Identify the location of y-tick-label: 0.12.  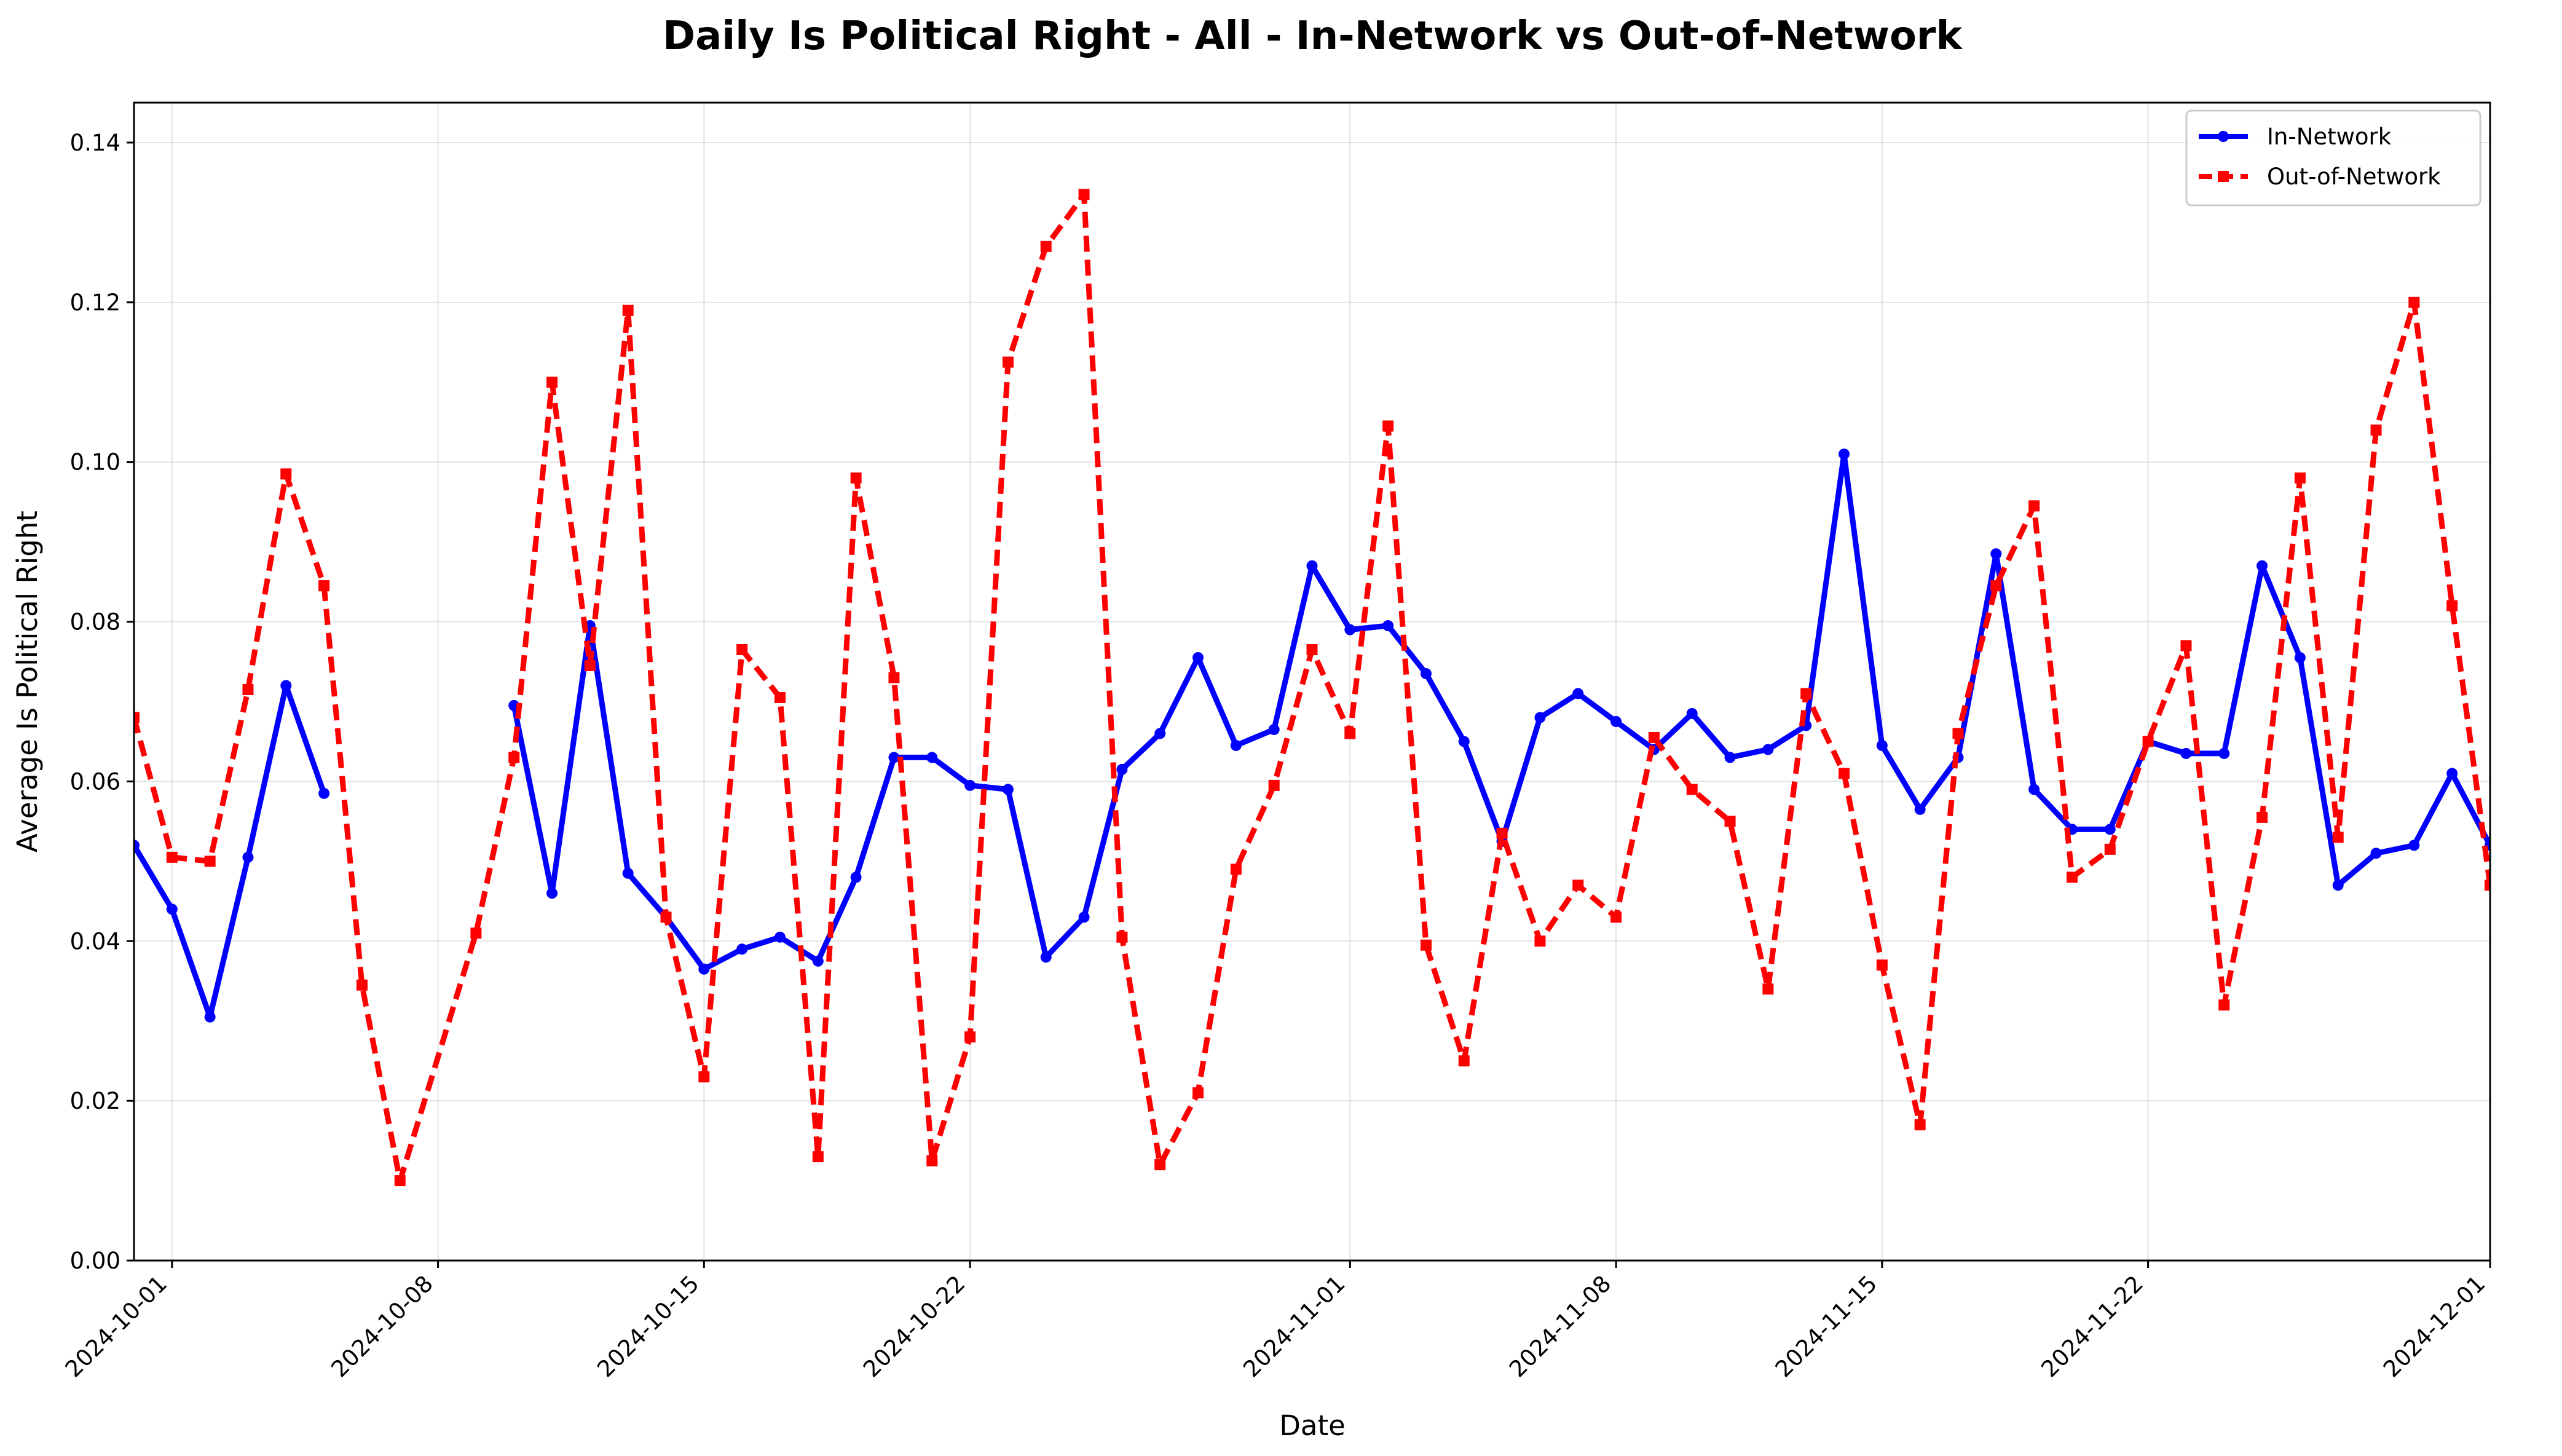
(95, 302).